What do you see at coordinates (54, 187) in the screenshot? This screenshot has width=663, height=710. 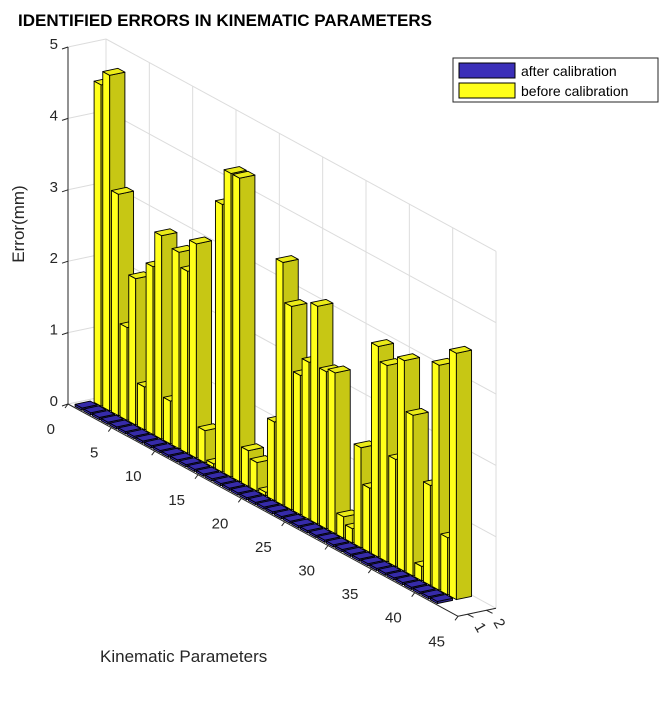 I see `z-tick-label: 3` at bounding box center [54, 187].